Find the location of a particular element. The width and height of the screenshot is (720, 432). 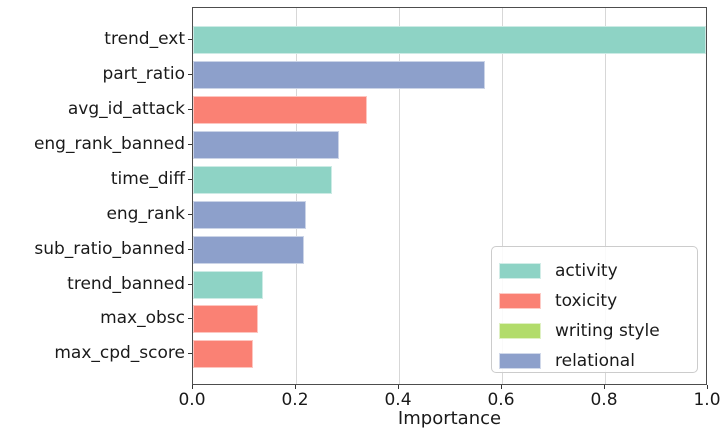

bar-trend_banned is located at coordinates (228, 284).